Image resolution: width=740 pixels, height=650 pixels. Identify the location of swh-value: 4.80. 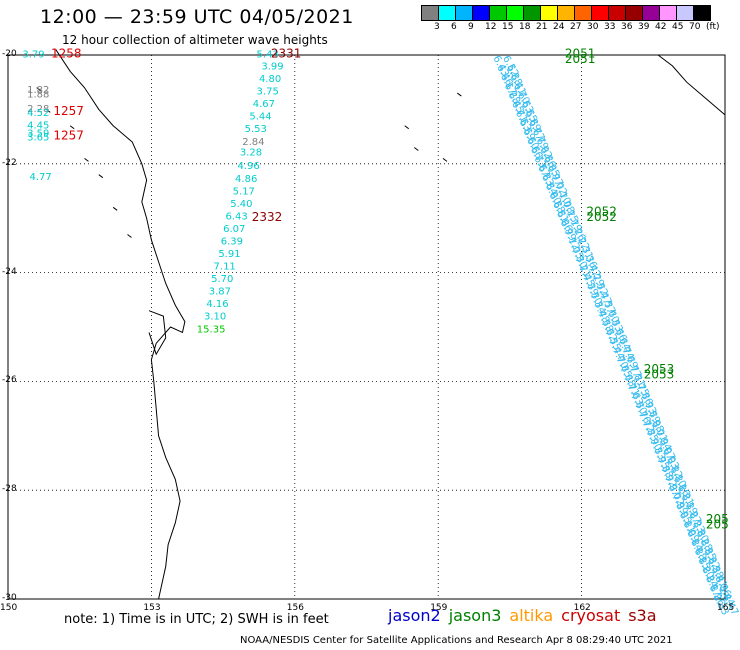
(270, 79).